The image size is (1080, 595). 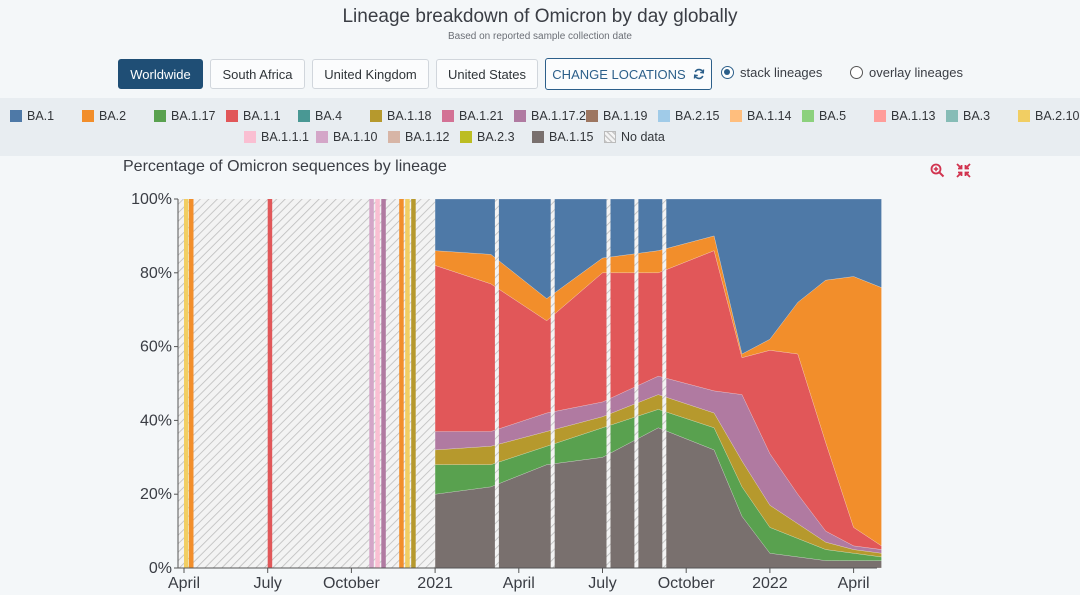 I want to click on legend-label: BA.1.10, so click(x=355, y=137).